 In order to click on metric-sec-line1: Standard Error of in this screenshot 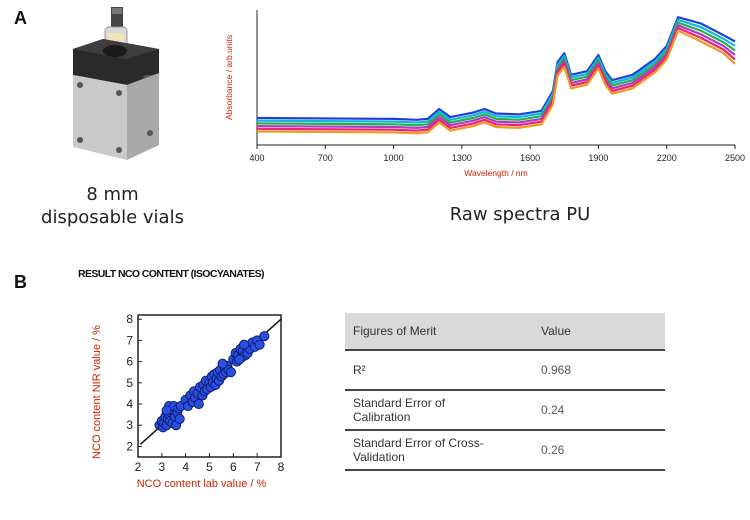, I will do `click(399, 403)`.